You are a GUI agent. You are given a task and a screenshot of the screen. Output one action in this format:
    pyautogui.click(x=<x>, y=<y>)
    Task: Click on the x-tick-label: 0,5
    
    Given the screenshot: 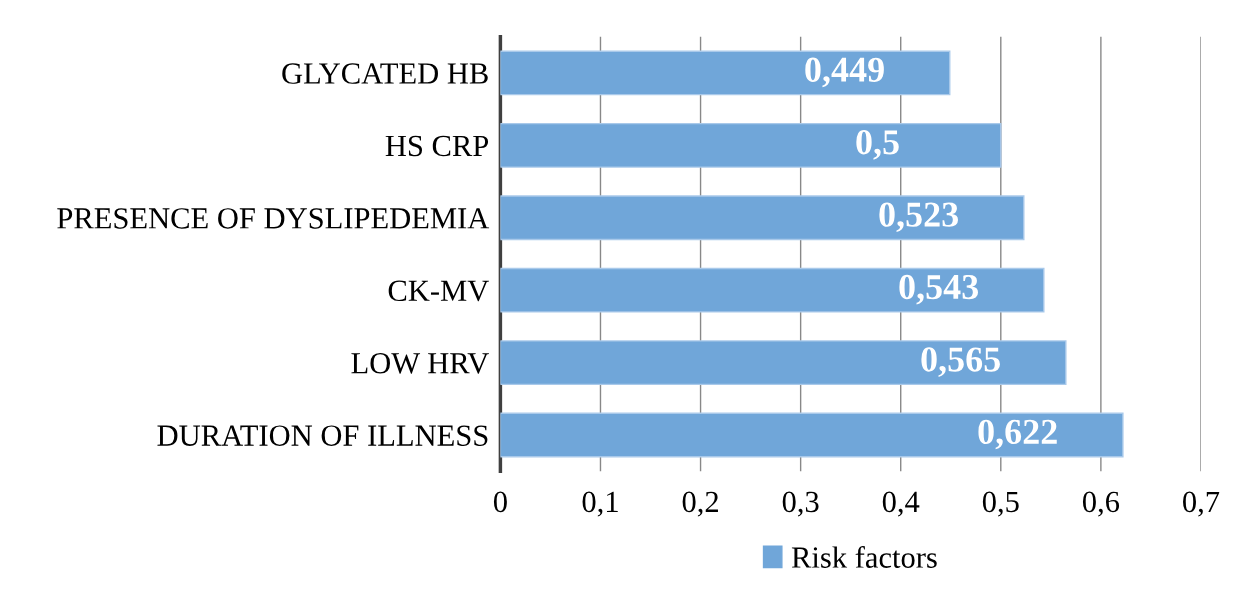 What is the action you would take?
    pyautogui.click(x=1000, y=504)
    